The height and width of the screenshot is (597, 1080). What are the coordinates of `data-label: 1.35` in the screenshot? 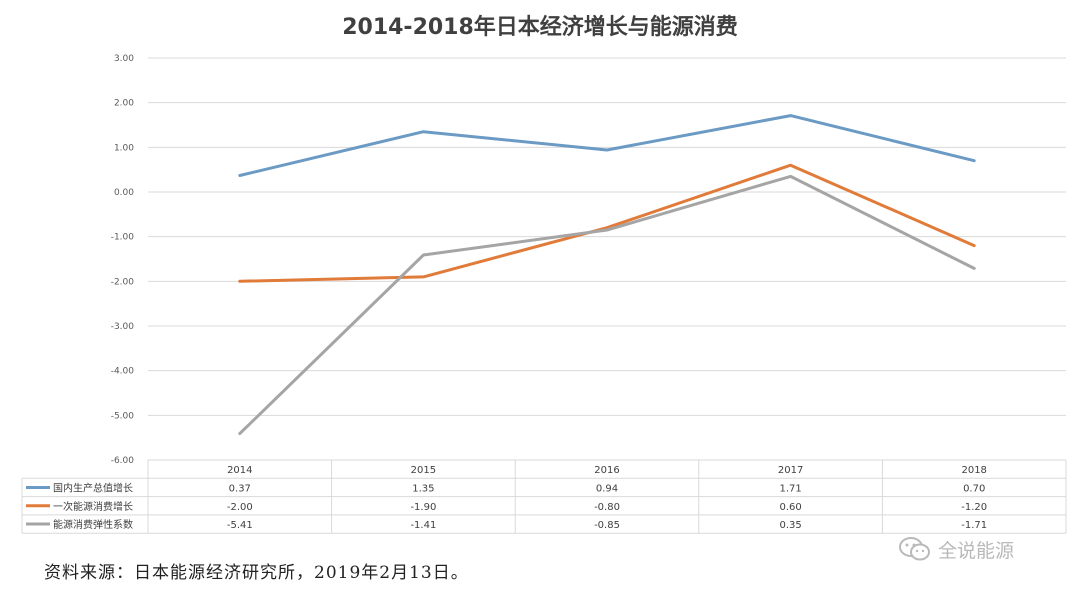 It's located at (423, 488).